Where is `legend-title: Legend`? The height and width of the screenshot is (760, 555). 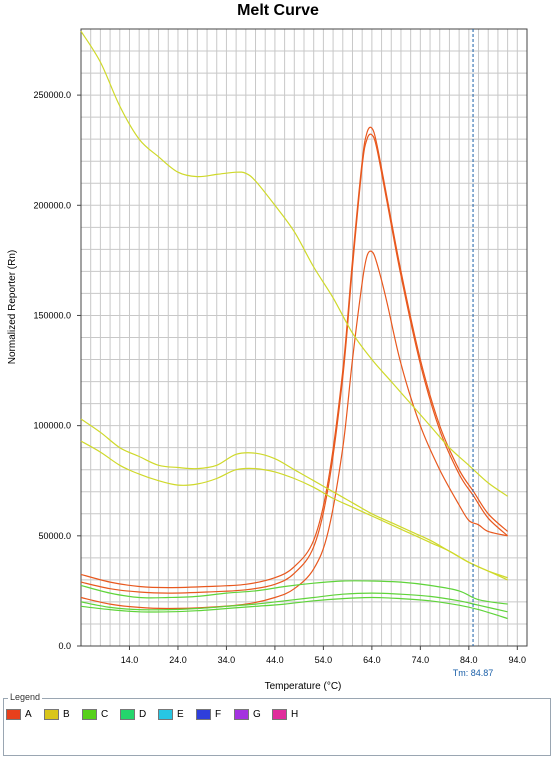
legend-title: Legend is located at coordinates (25, 697).